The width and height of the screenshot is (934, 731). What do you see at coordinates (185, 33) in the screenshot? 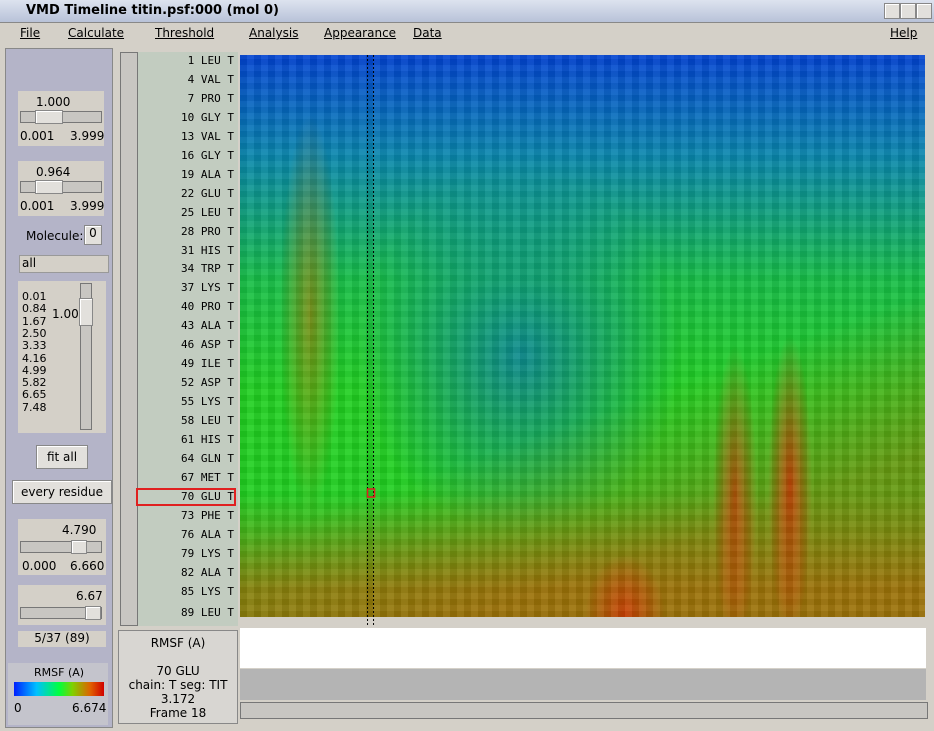
I see `menu-item: Threshold` at bounding box center [185, 33].